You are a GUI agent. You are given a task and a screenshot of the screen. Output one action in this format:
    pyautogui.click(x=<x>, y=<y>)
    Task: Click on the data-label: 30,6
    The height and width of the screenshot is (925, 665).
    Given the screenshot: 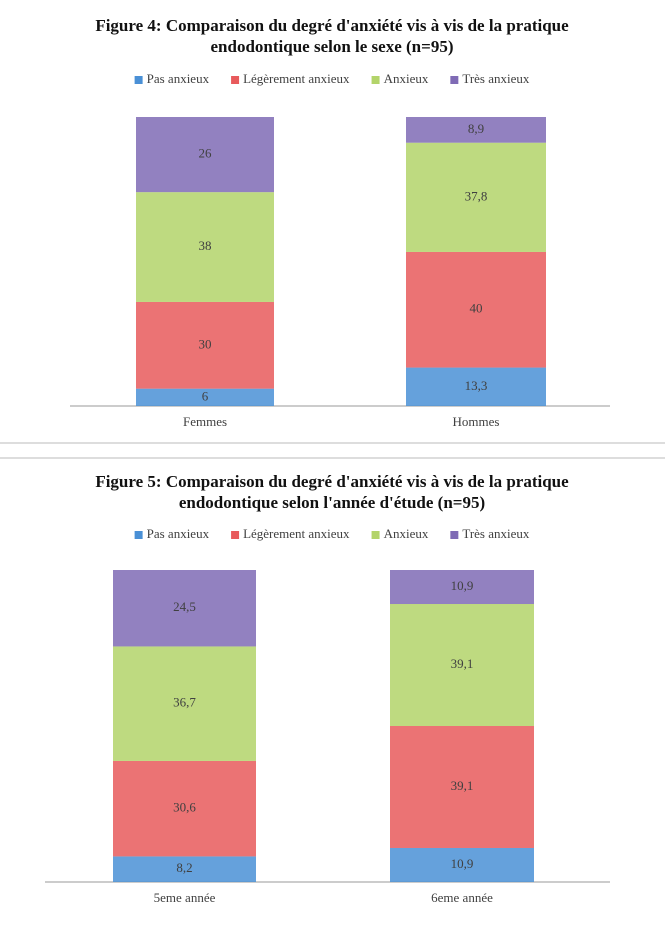 What is the action you would take?
    pyautogui.click(x=184, y=807)
    